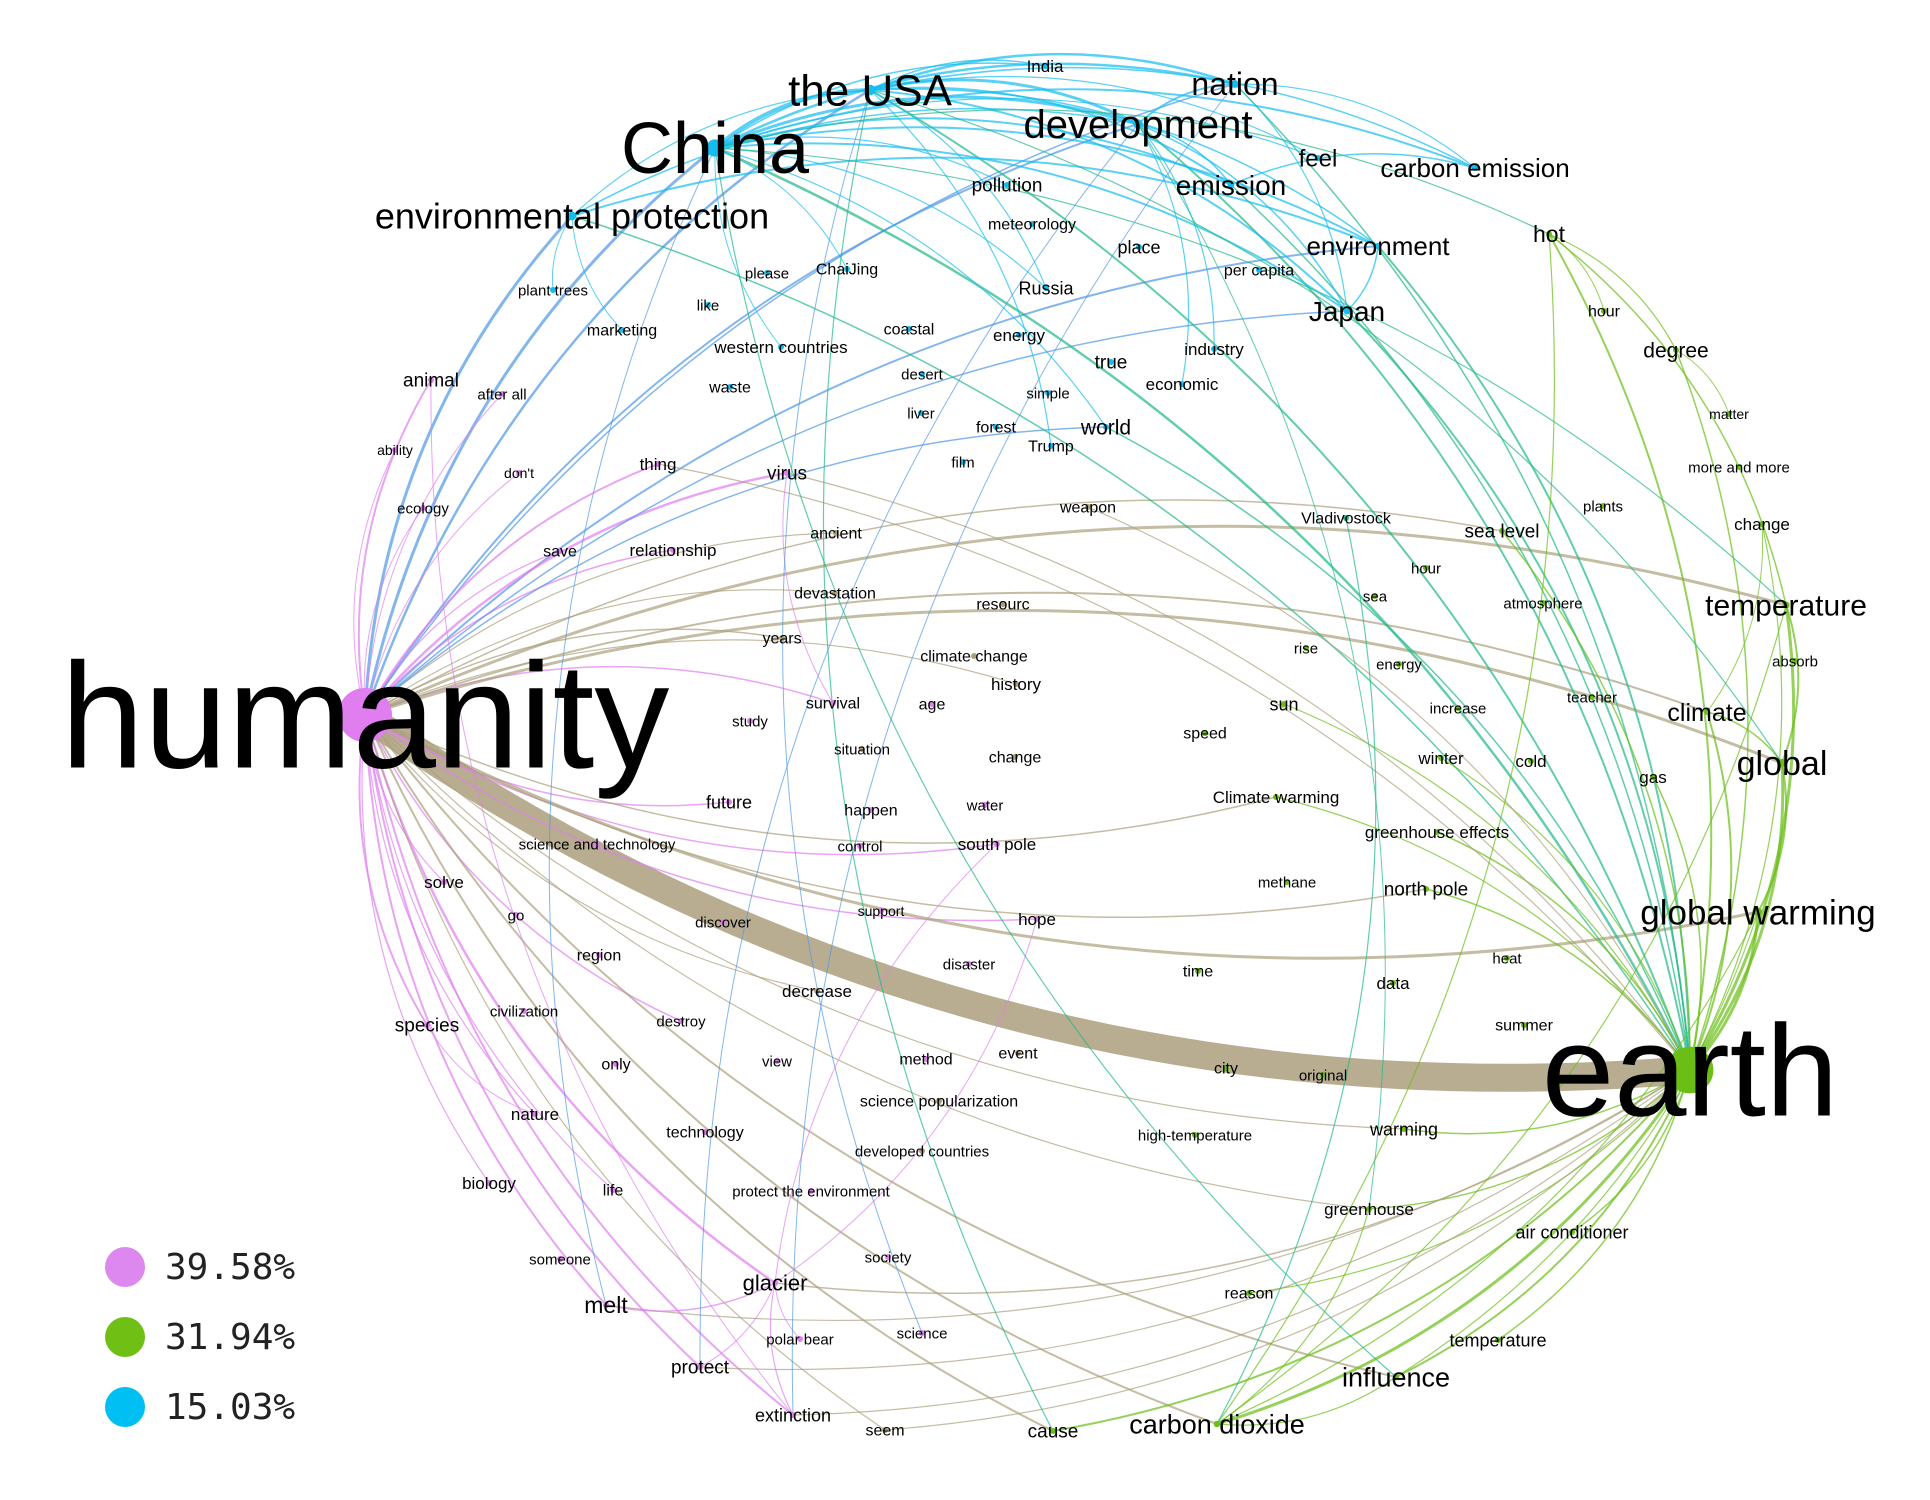 This screenshot has width=1930, height=1500. Describe the element at coordinates (553, 290) in the screenshot. I see `node-planttrees` at that location.